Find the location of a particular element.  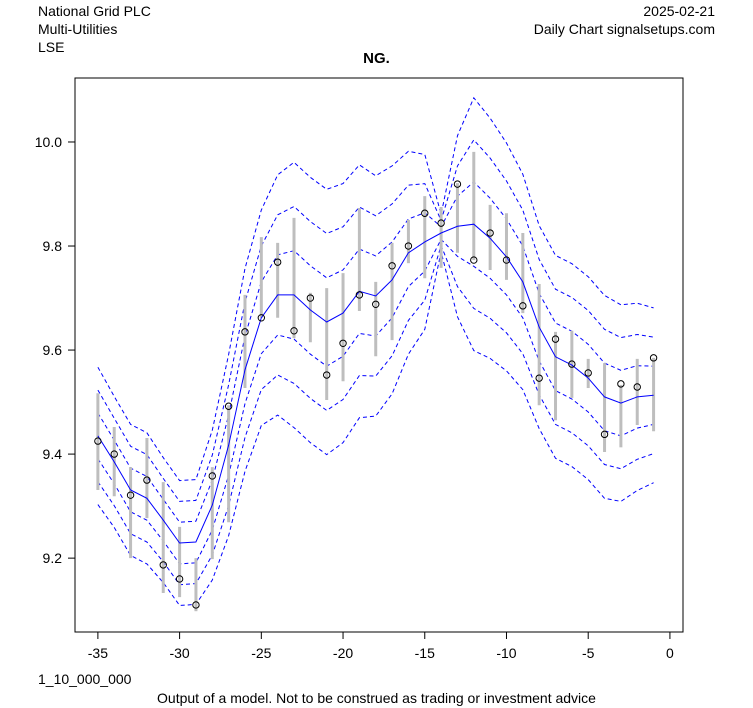

x-tick-label: -35 is located at coordinates (98, 653).